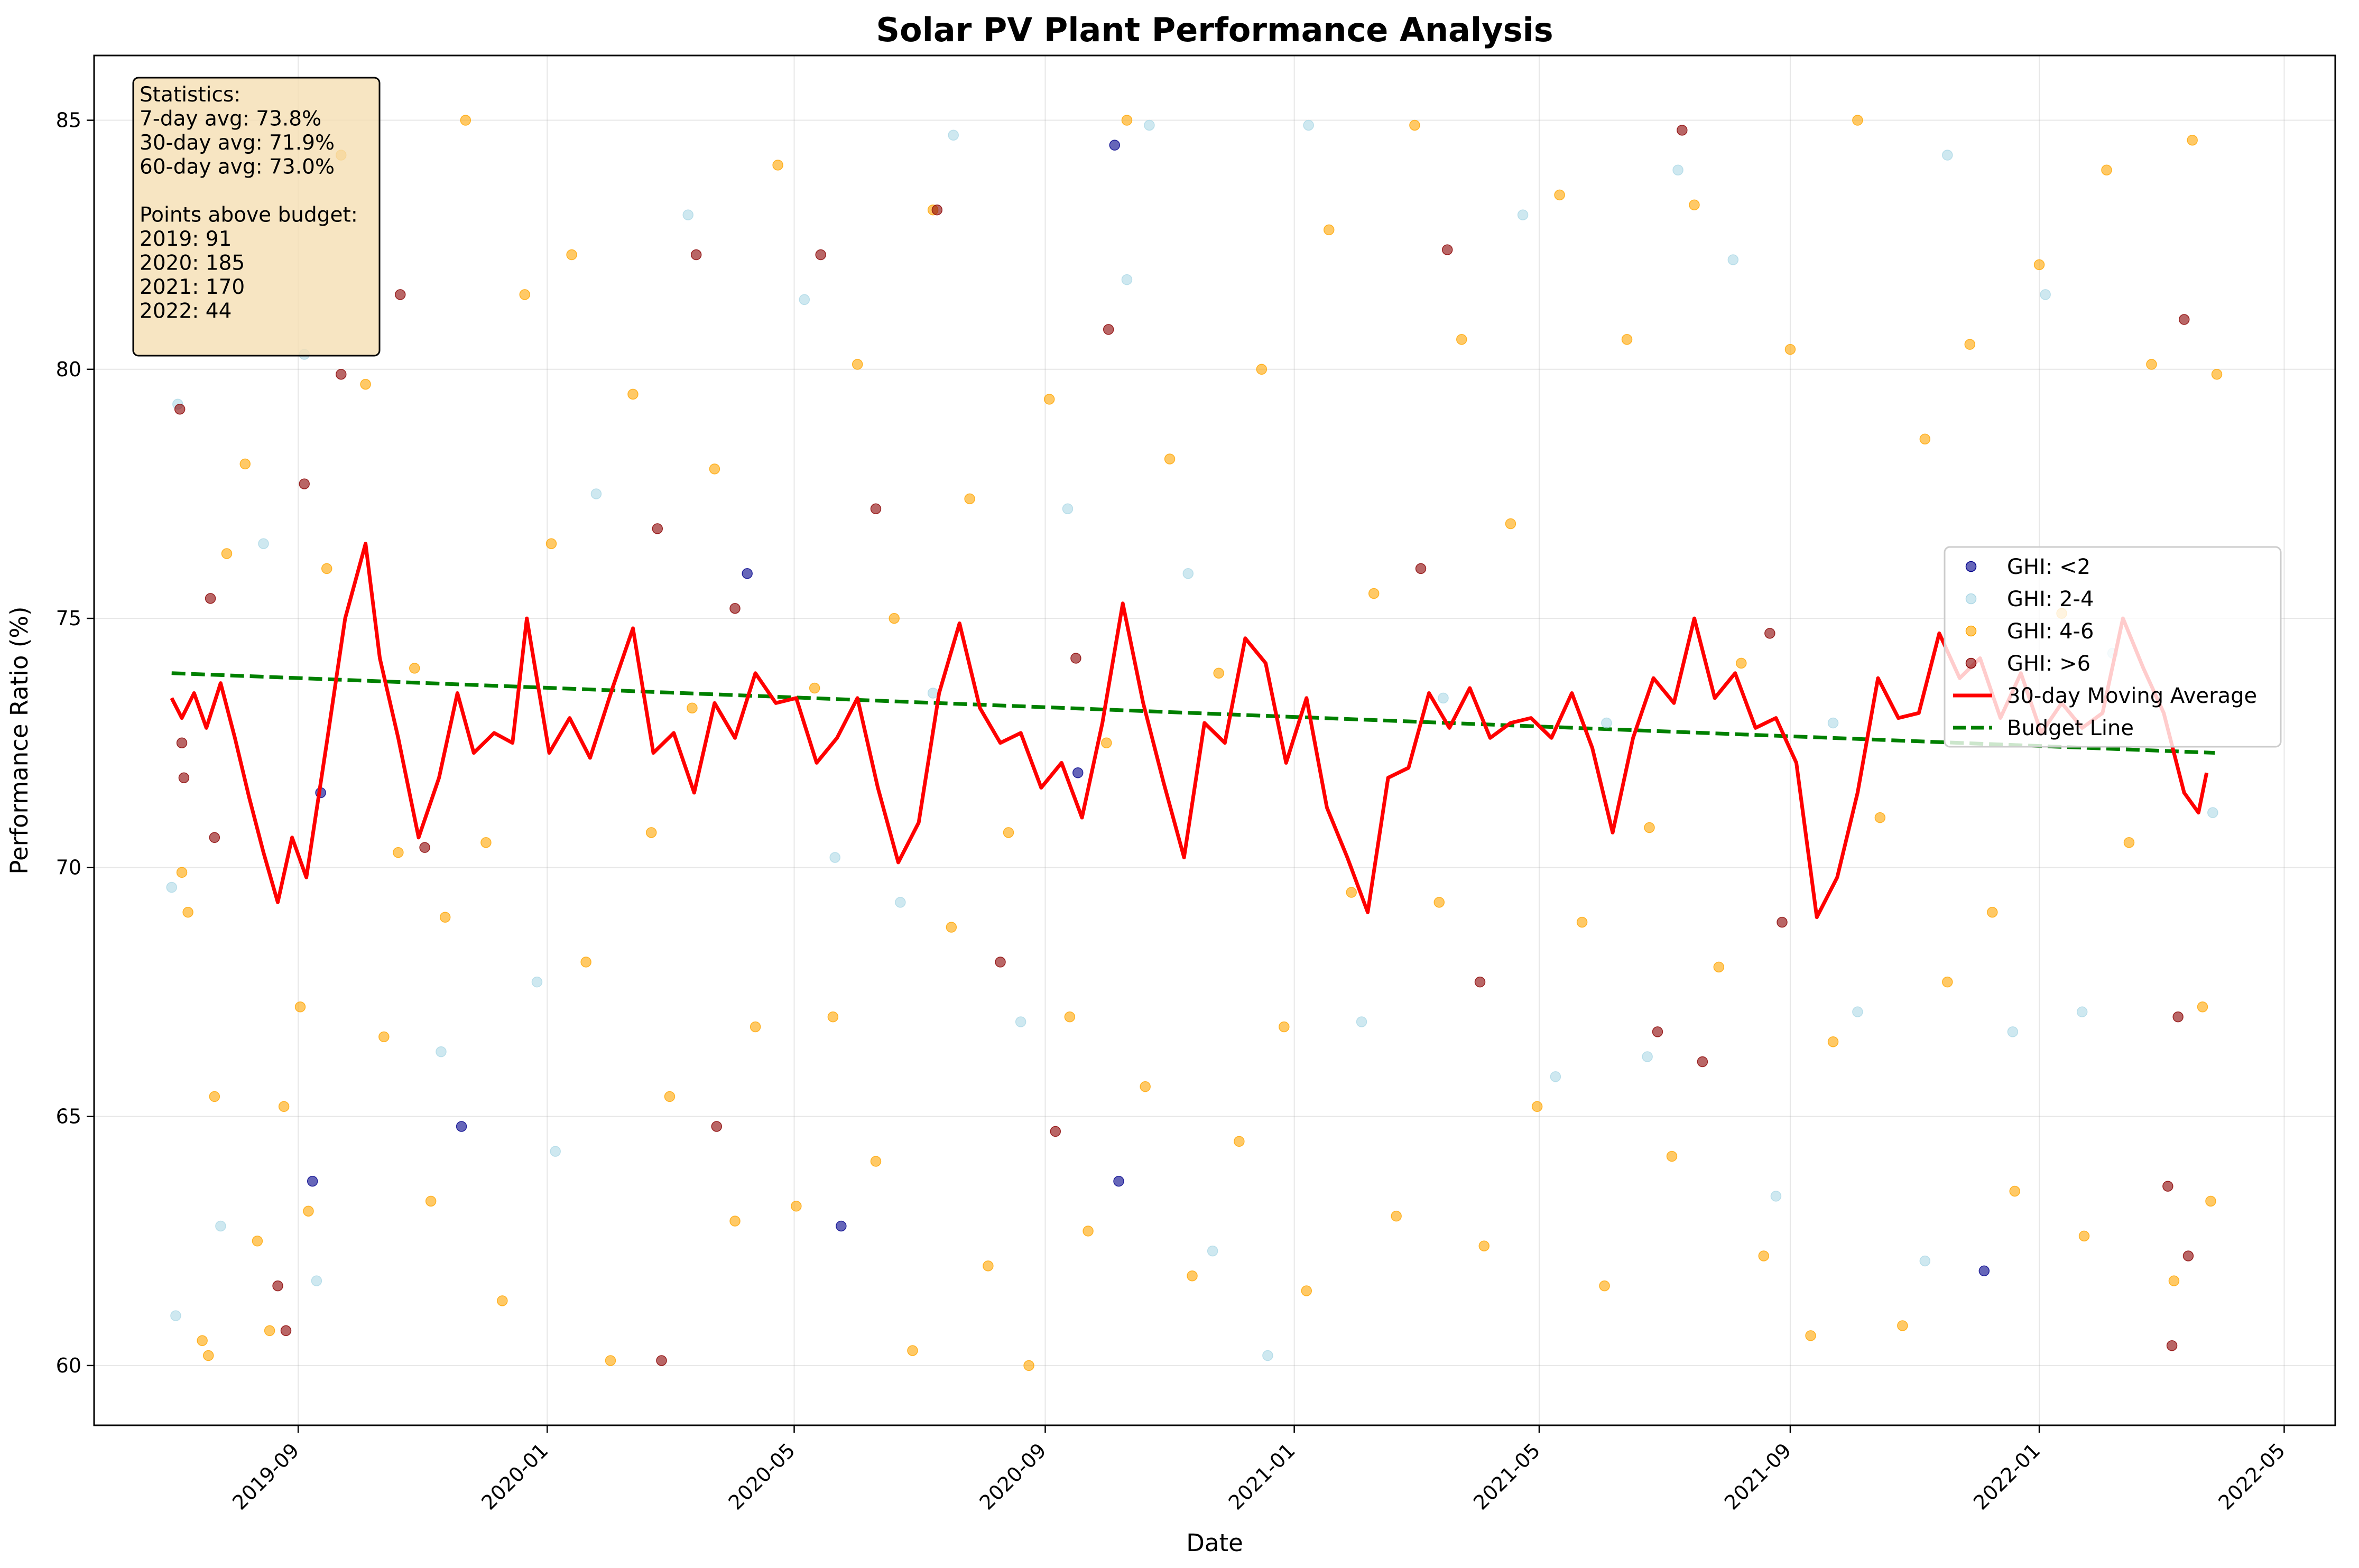 The image size is (2359, 1568). What do you see at coordinates (2048, 567) in the screenshot?
I see `legend-label: GHI: <2` at bounding box center [2048, 567].